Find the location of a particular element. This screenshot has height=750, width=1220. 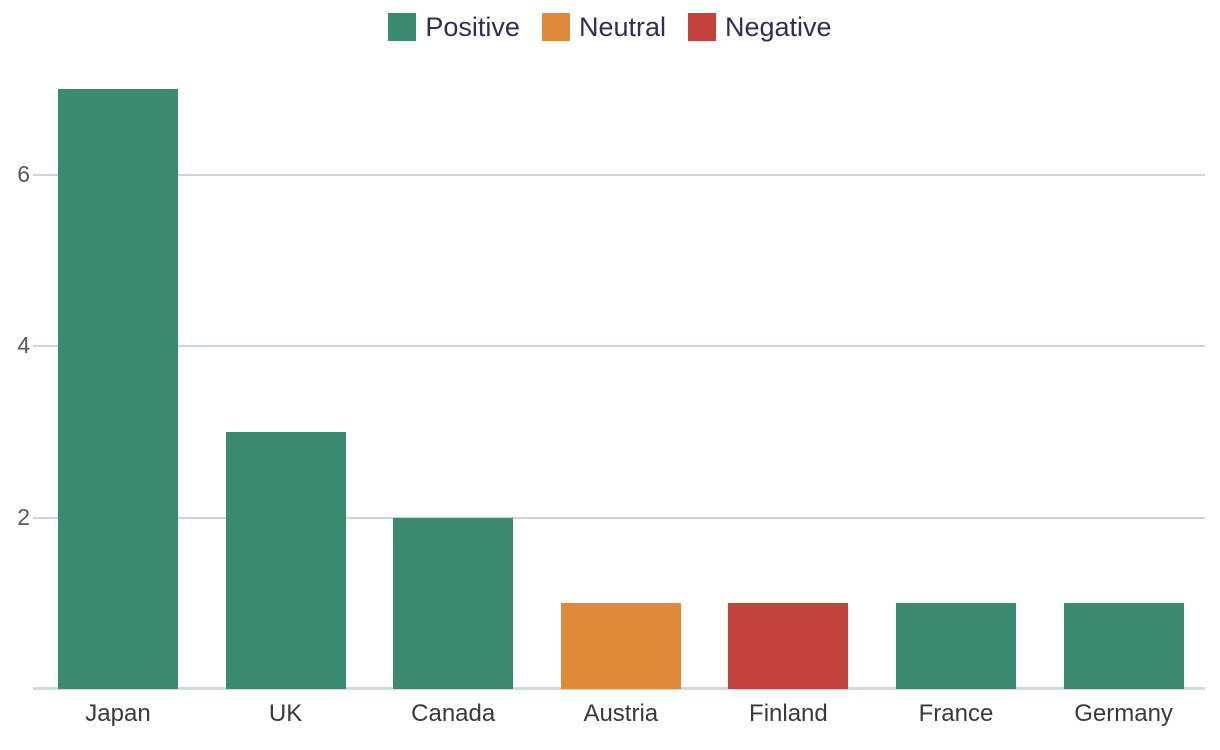

x-axis-label-japan: Japan is located at coordinates (118, 713).